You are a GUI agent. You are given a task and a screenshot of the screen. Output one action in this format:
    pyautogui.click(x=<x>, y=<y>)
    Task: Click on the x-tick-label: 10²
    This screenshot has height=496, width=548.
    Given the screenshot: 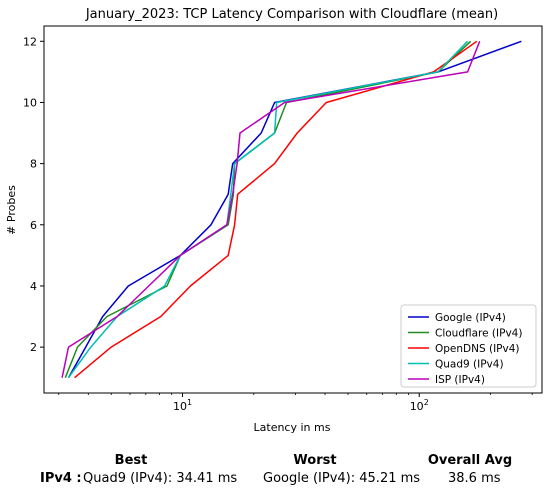 What is the action you would take?
    pyautogui.click(x=419, y=405)
    